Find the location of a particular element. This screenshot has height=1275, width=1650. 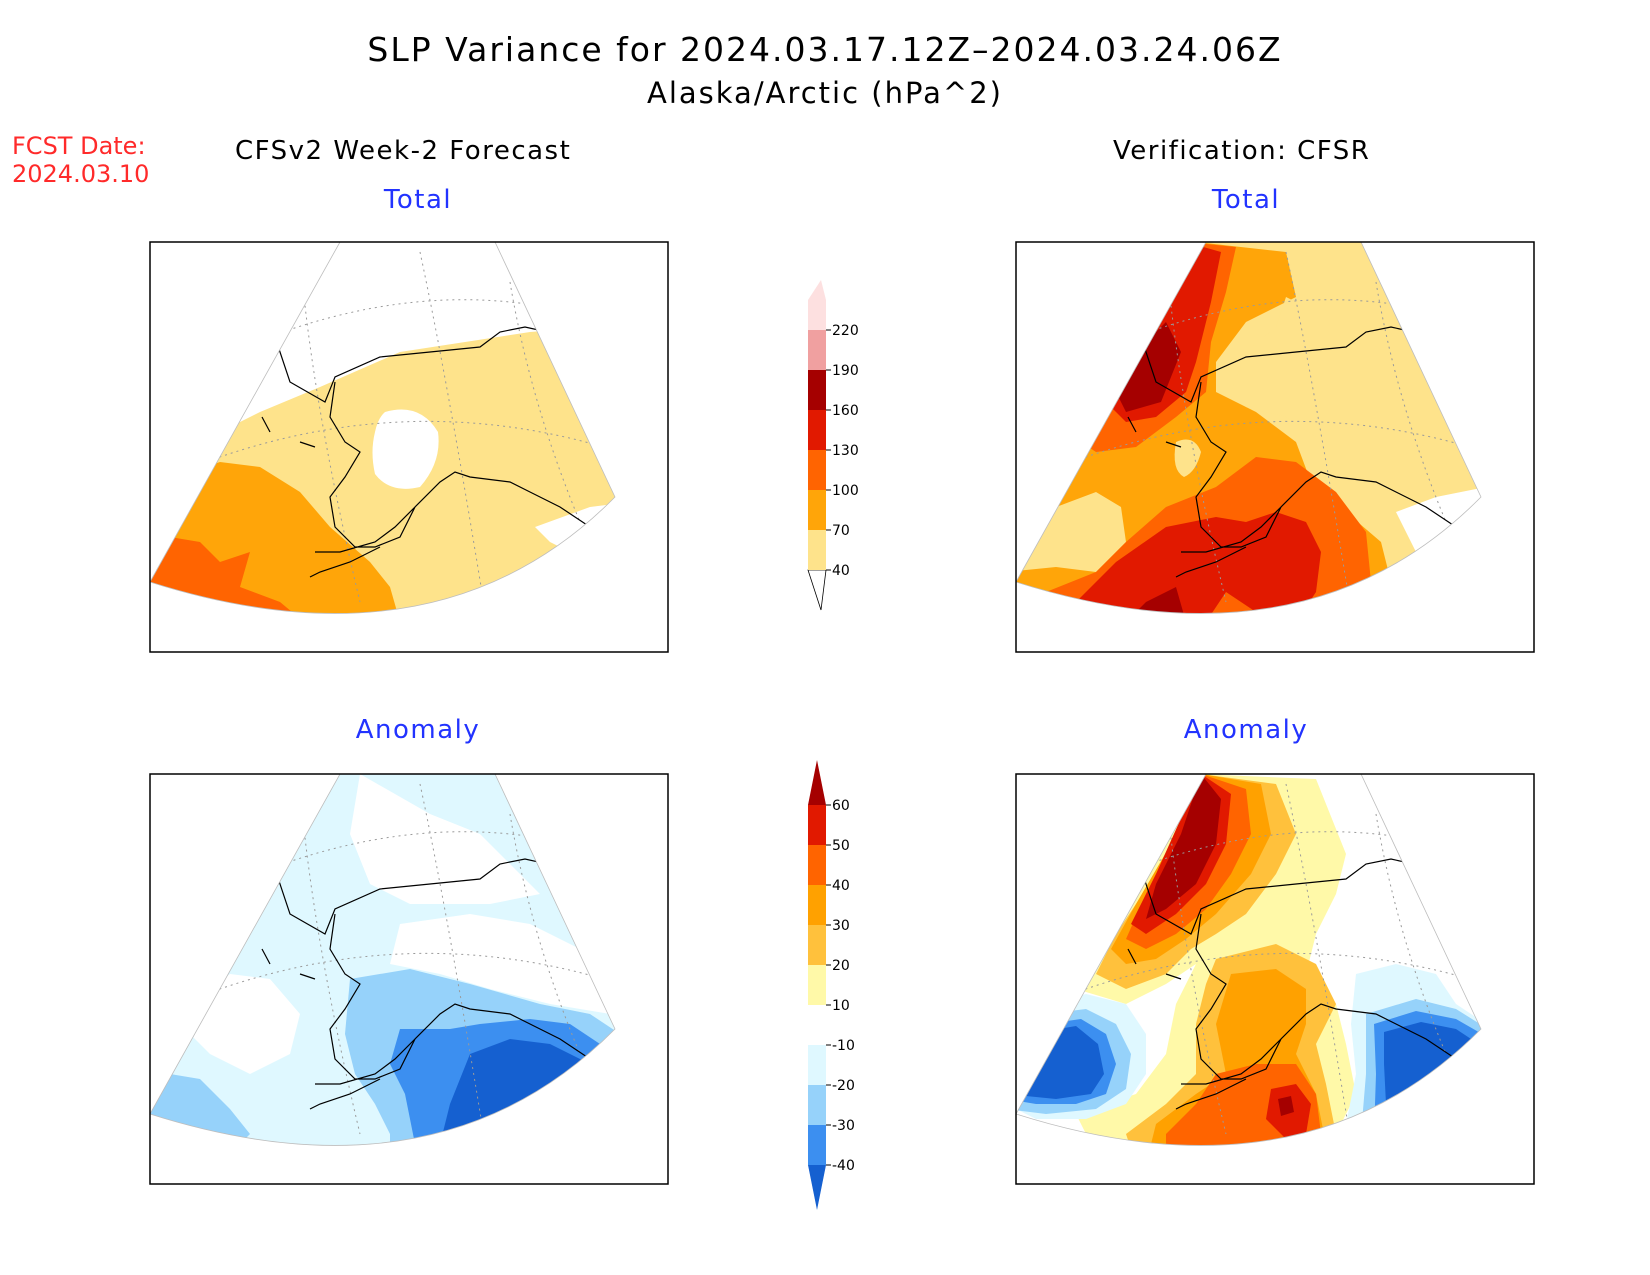

forecast-anomaly-title: Anomaly is located at coordinates (418, 730).